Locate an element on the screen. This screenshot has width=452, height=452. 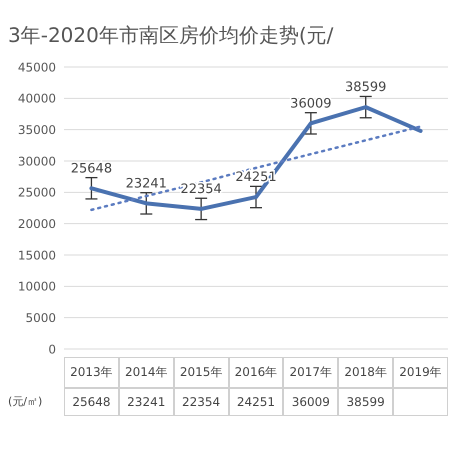
y-tick-label: 45000 is located at coordinates (37, 67).